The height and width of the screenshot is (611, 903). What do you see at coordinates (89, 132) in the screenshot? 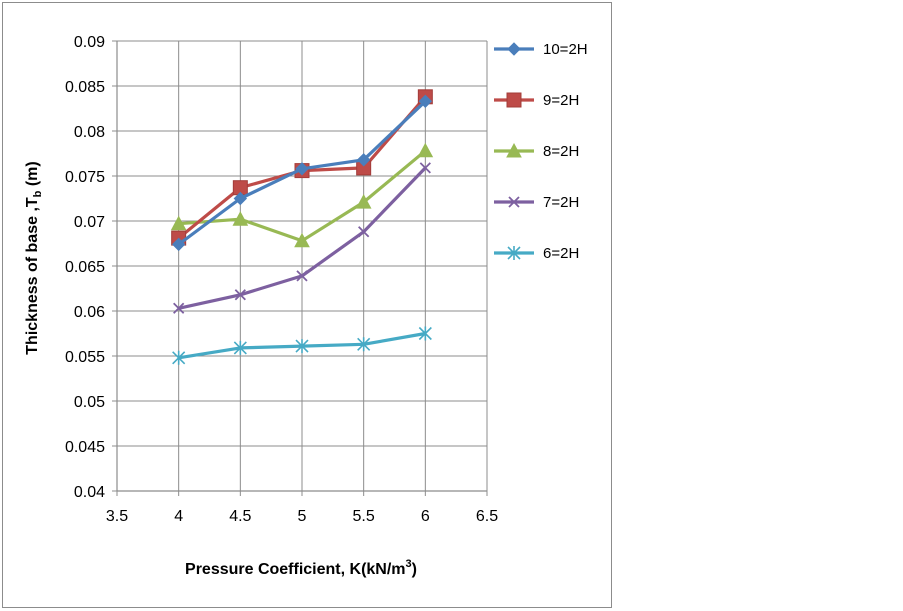
I see `y-tick-label: 0.08` at bounding box center [89, 132].